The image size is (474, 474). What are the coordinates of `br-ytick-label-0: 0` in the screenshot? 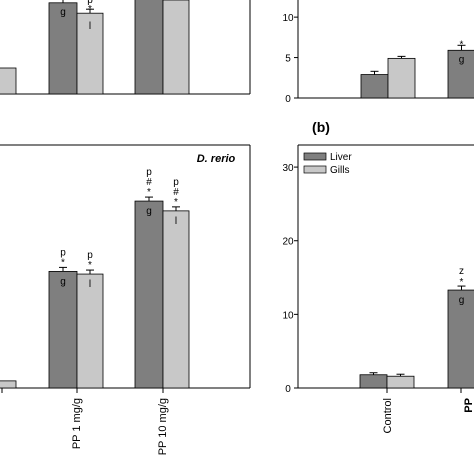 It's located at (288, 389).